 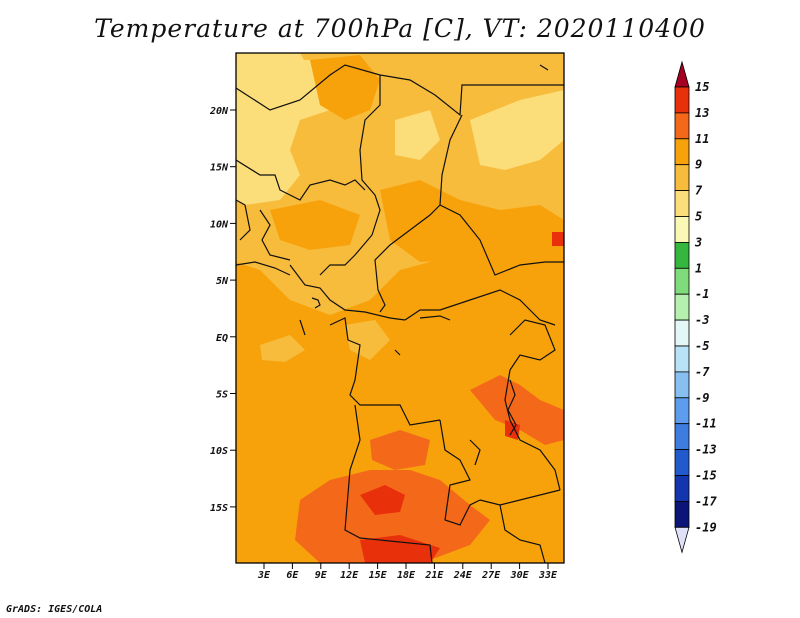 What do you see at coordinates (491, 575) in the screenshot?
I see `lon-tick-label: 27E` at bounding box center [491, 575].